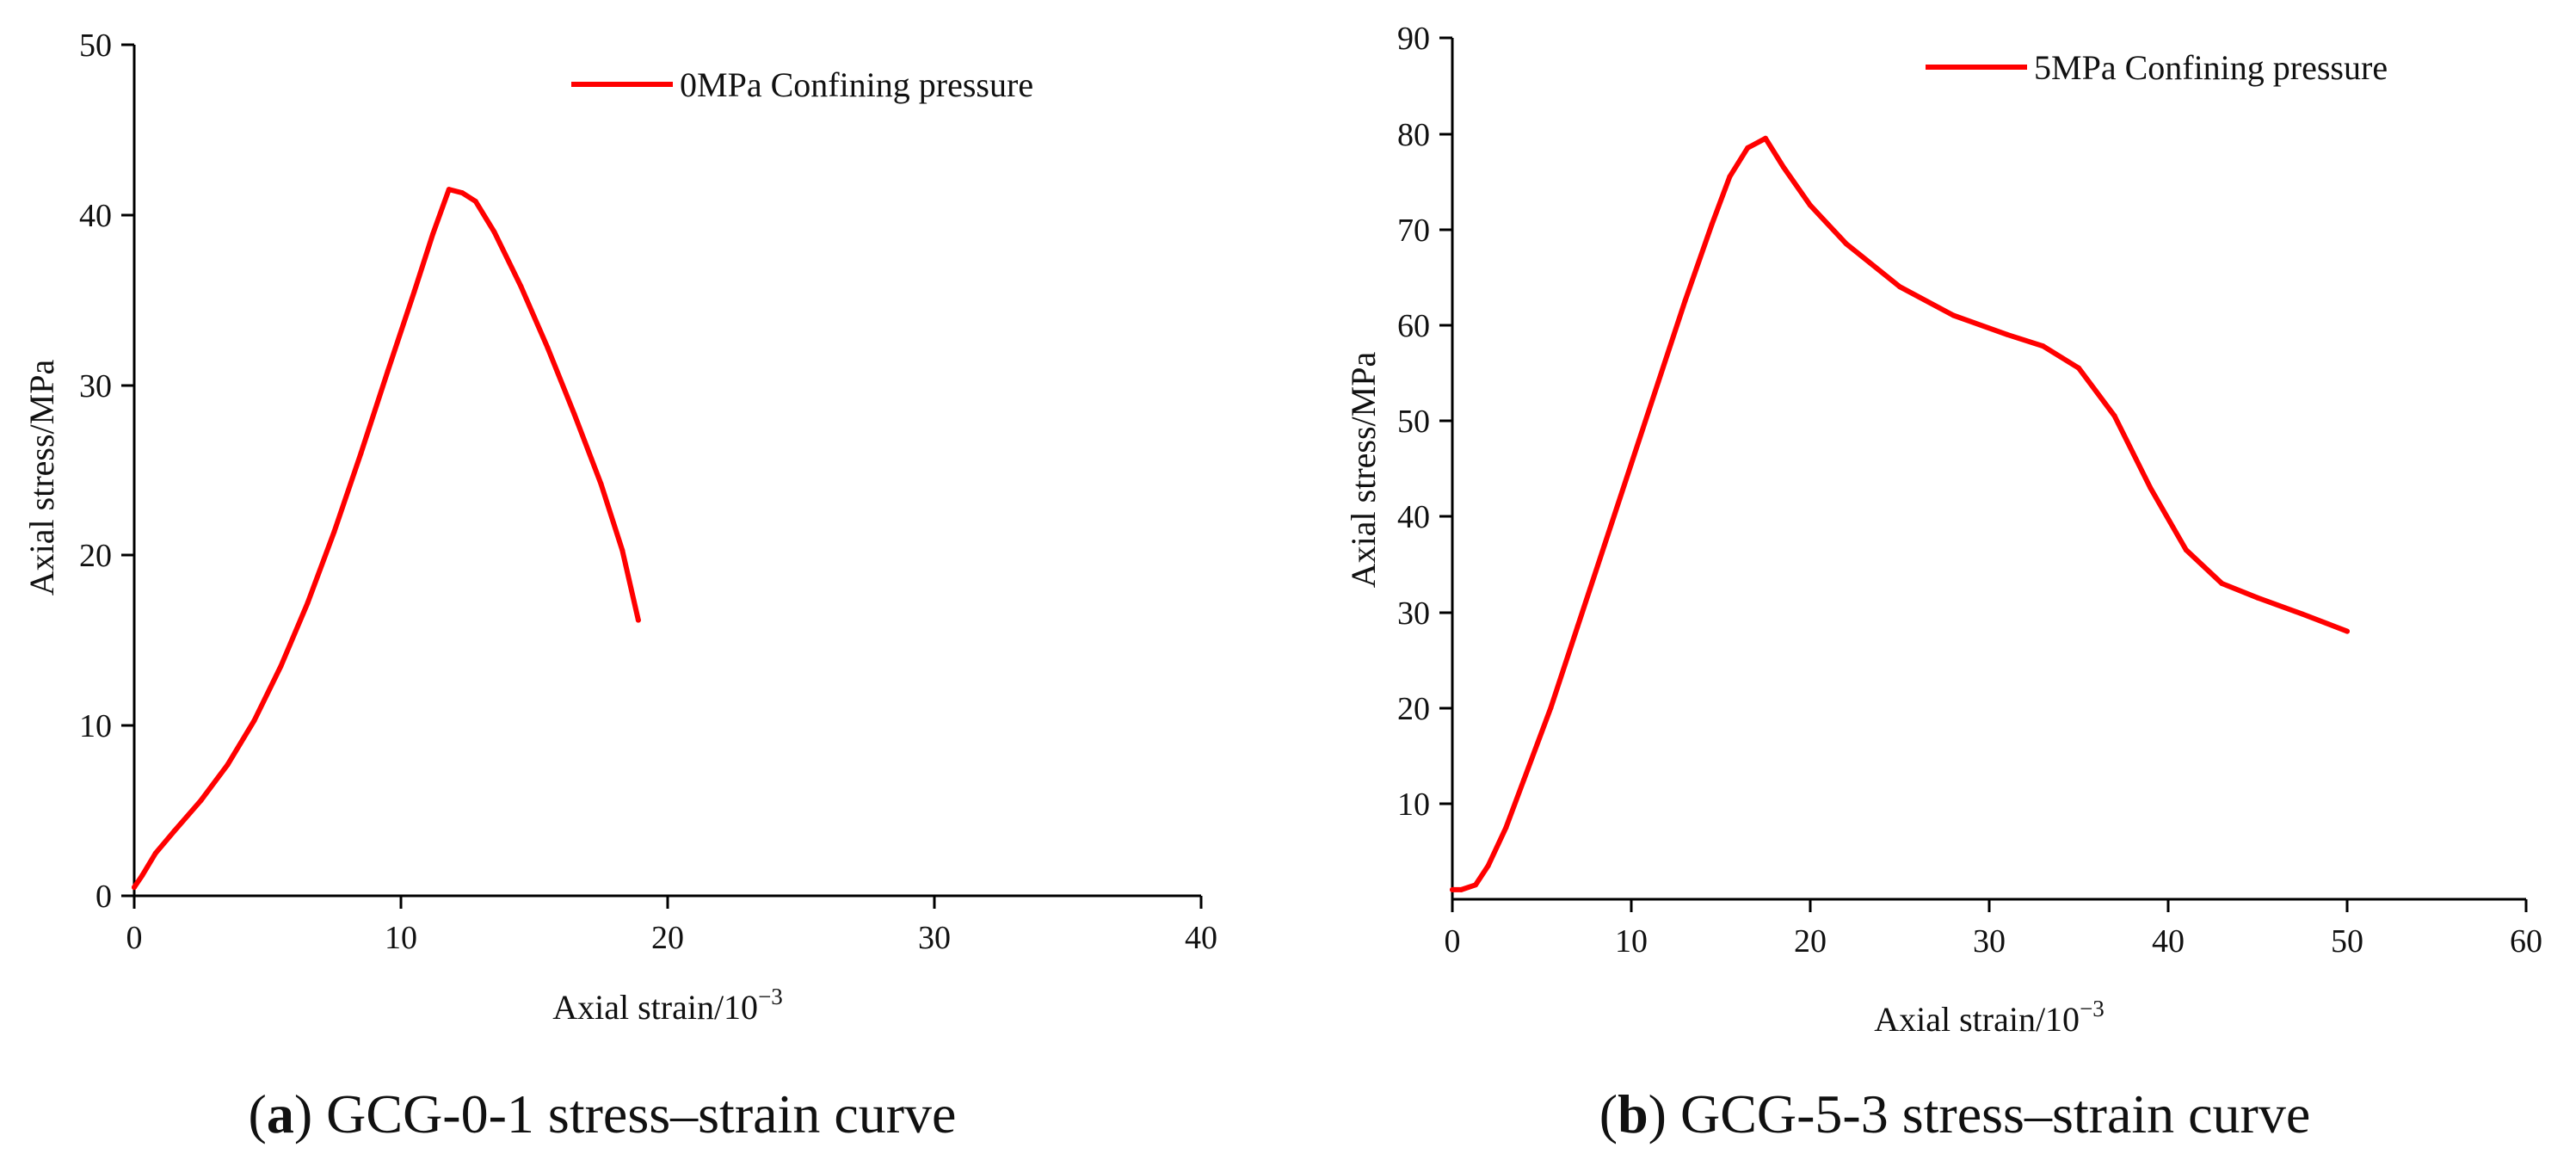  What do you see at coordinates (1201, 938) in the screenshot?
I see `chart-a-x-tick-label: 40` at bounding box center [1201, 938].